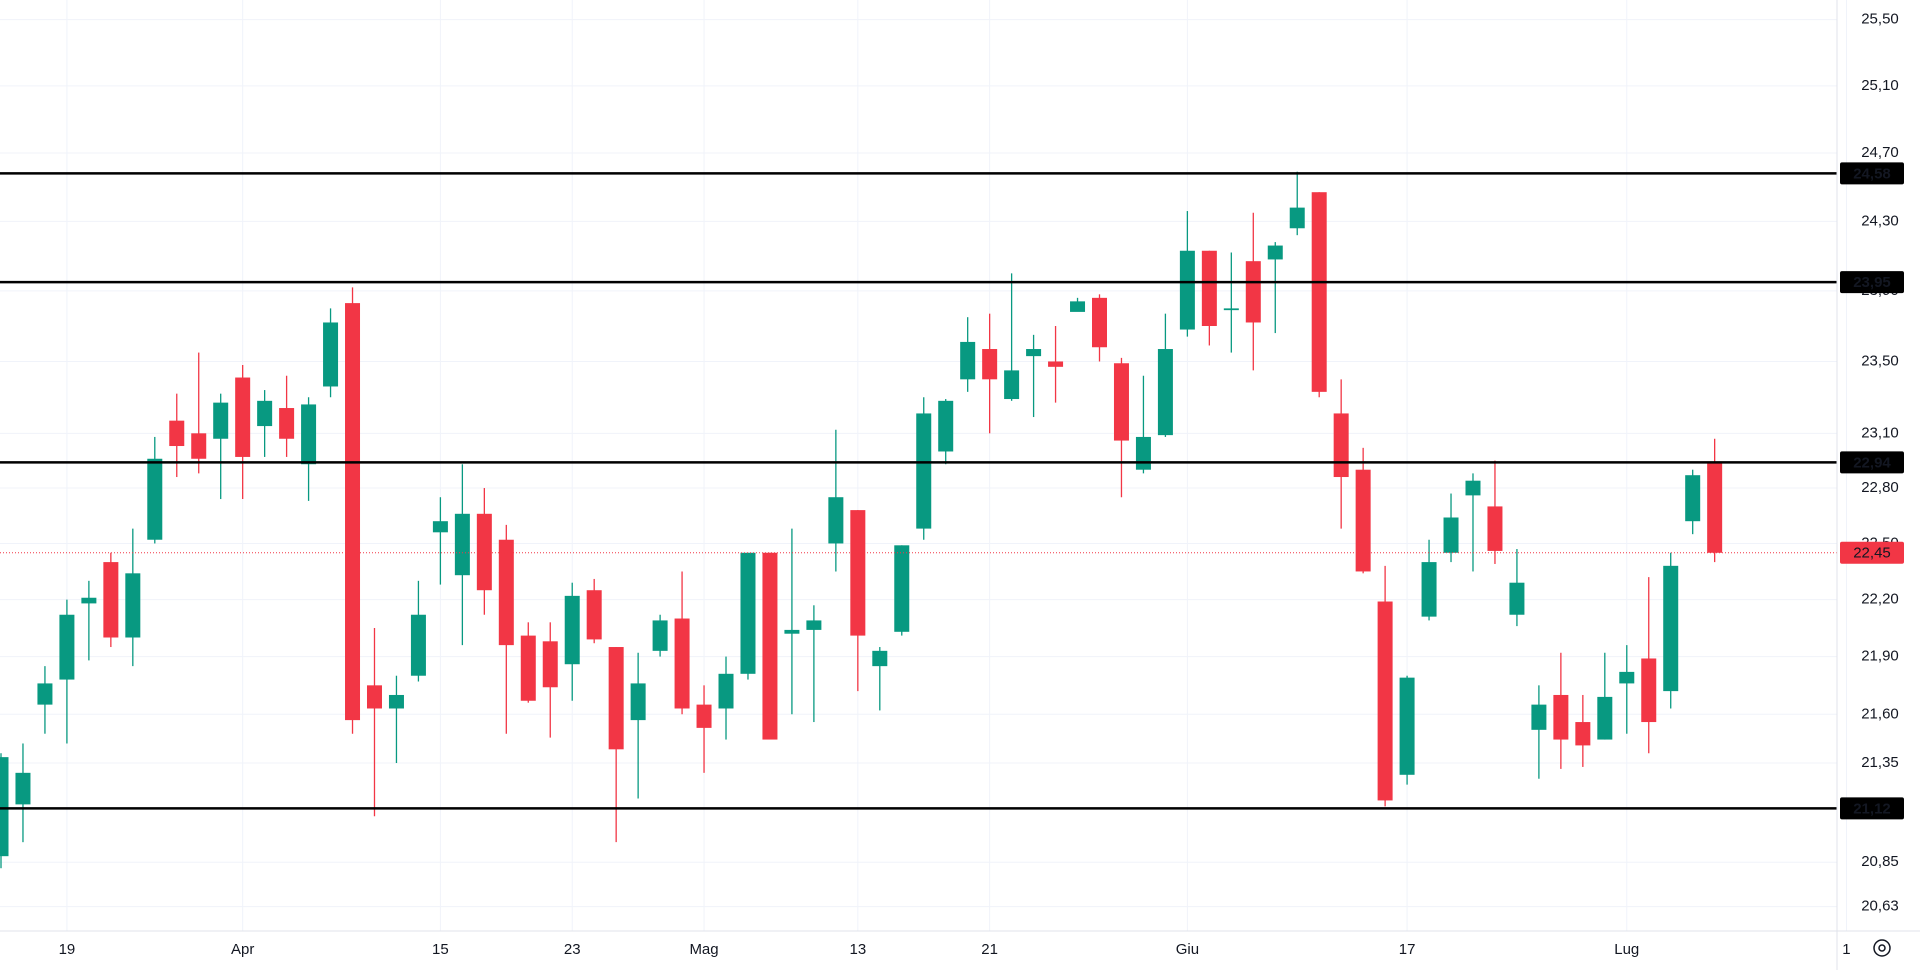  Describe the element at coordinates (1626, 949) in the screenshot. I see `x-tick-label: Lug` at that location.